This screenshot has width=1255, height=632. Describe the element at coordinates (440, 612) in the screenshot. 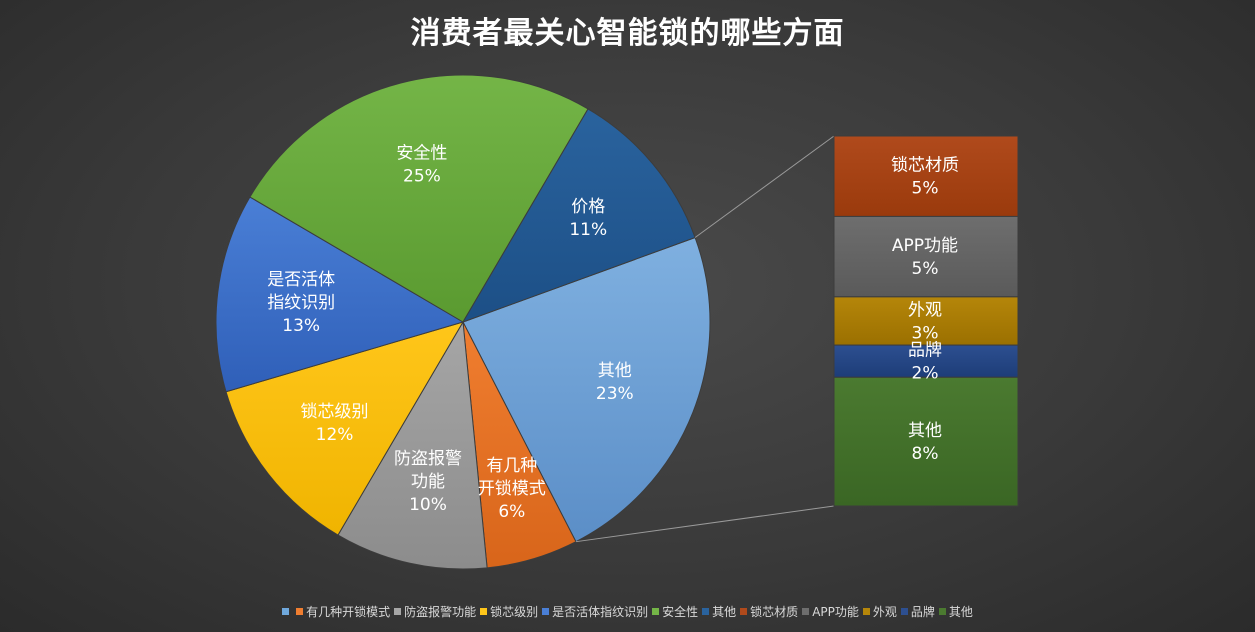

I see `legend-label: 防盗报警功能` at that location.